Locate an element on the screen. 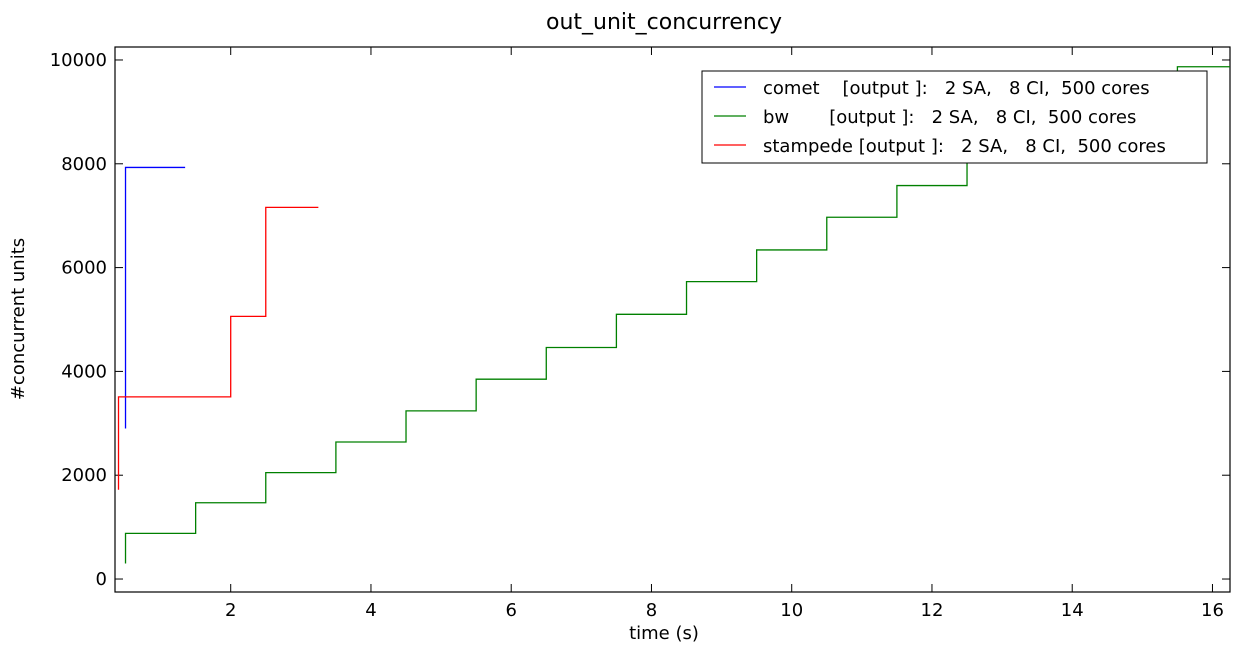 Image resolution: width=1240 pixels, height=652 pixels. y-tick-label: 2000 is located at coordinates (84, 475).